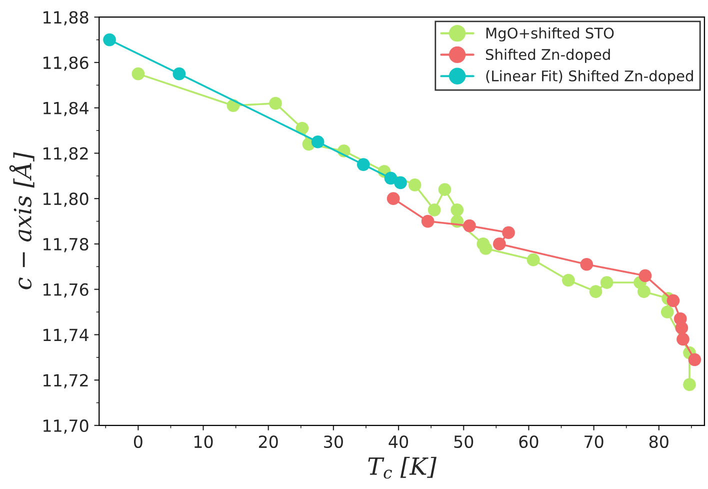 The height and width of the screenshot is (489, 708). I want to click on y-tick-label: 11,80, so click(66, 199).